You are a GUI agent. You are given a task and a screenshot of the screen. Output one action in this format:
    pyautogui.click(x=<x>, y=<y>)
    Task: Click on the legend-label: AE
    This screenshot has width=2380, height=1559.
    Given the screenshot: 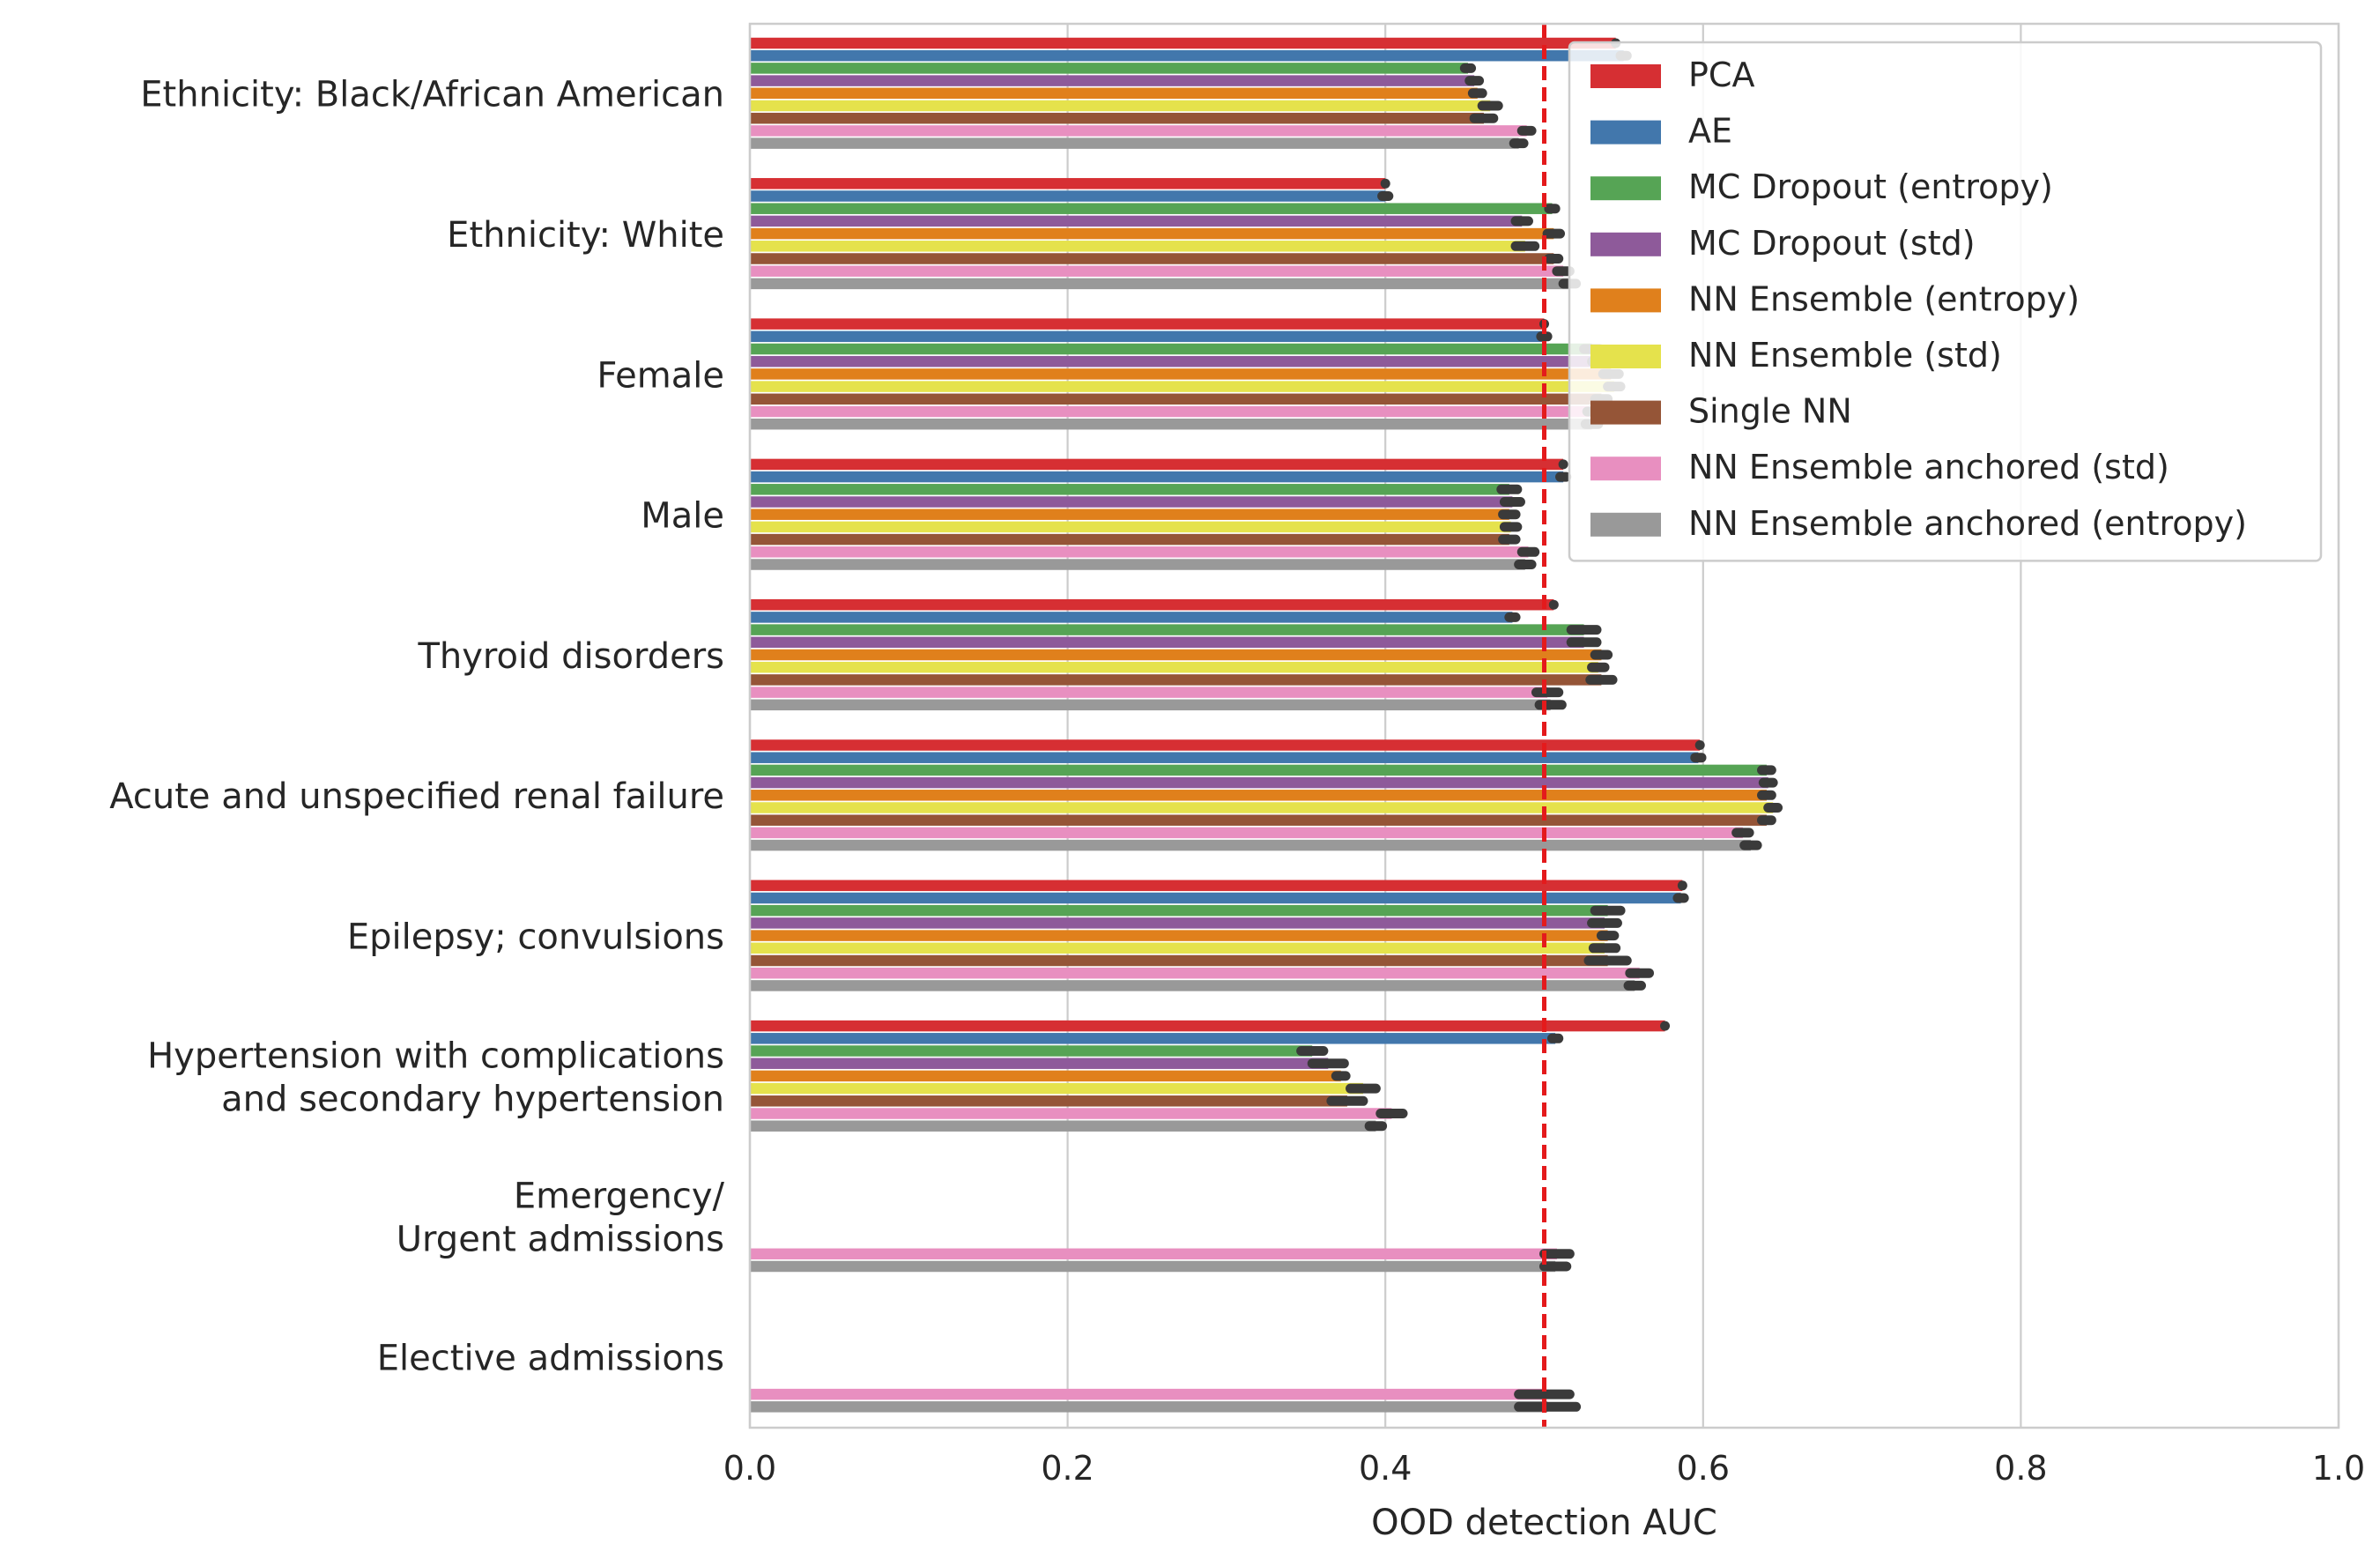 What is the action you would take?
    pyautogui.click(x=1710, y=131)
    